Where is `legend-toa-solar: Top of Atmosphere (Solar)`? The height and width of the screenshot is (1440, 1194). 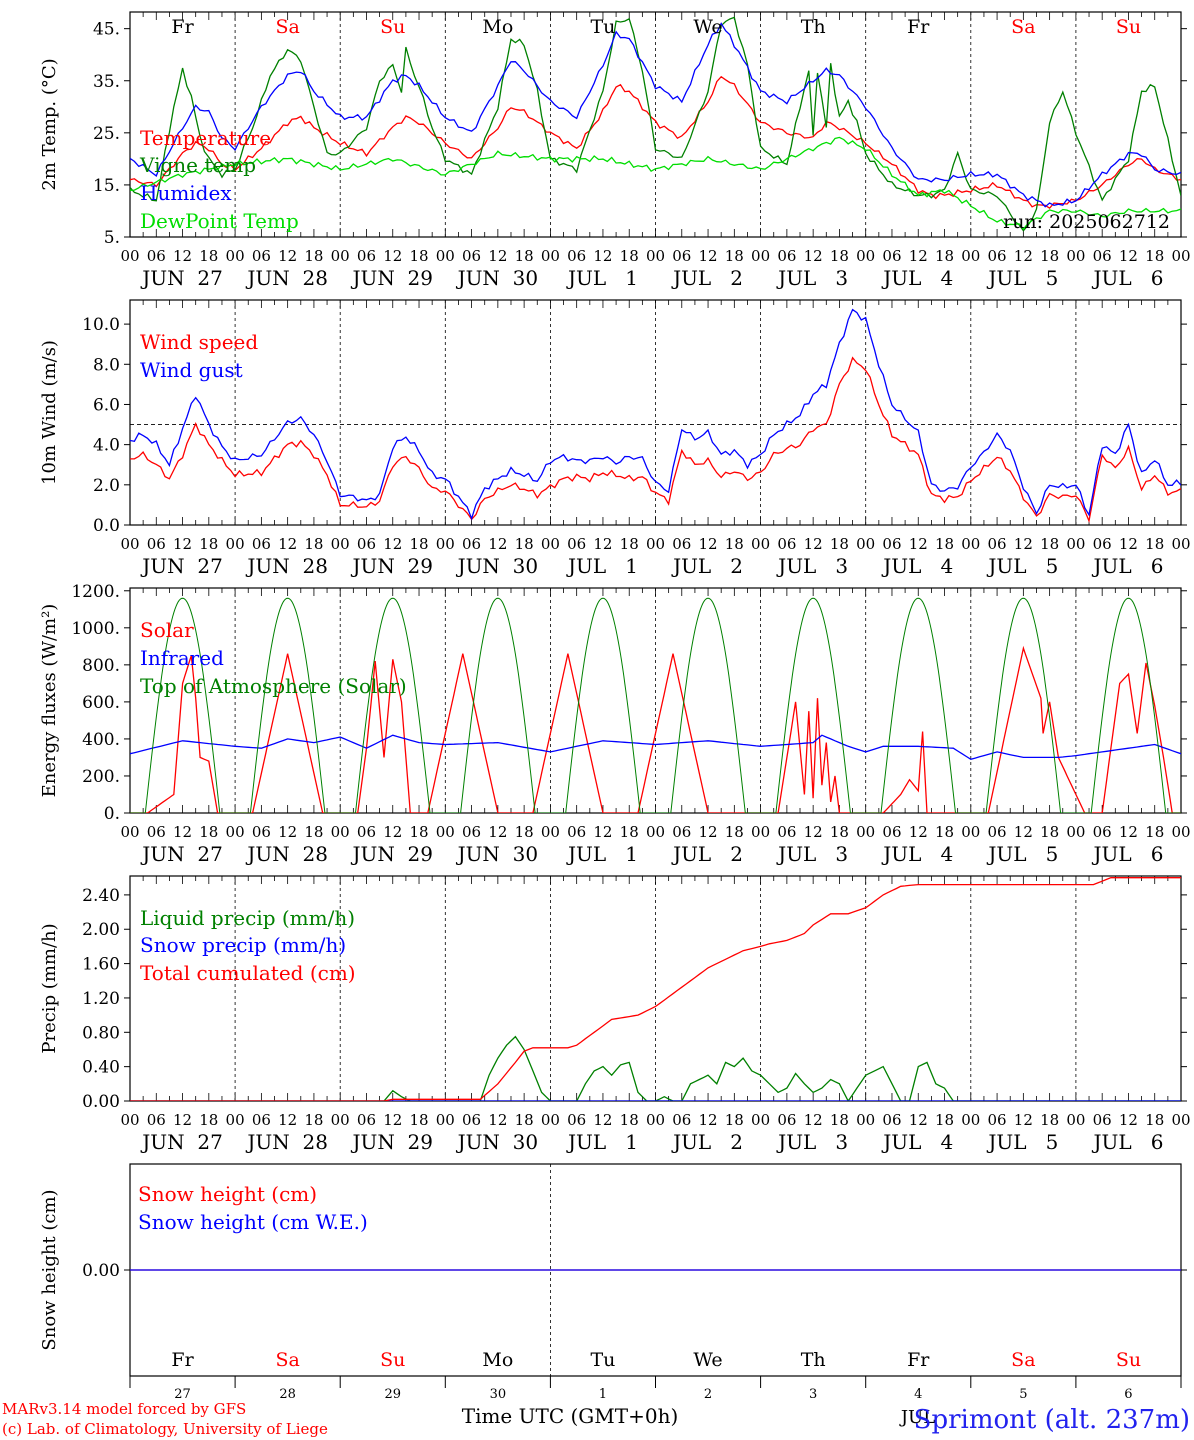
legend-toa-solar: Top of Atmosphere (Solar) is located at coordinates (273, 686).